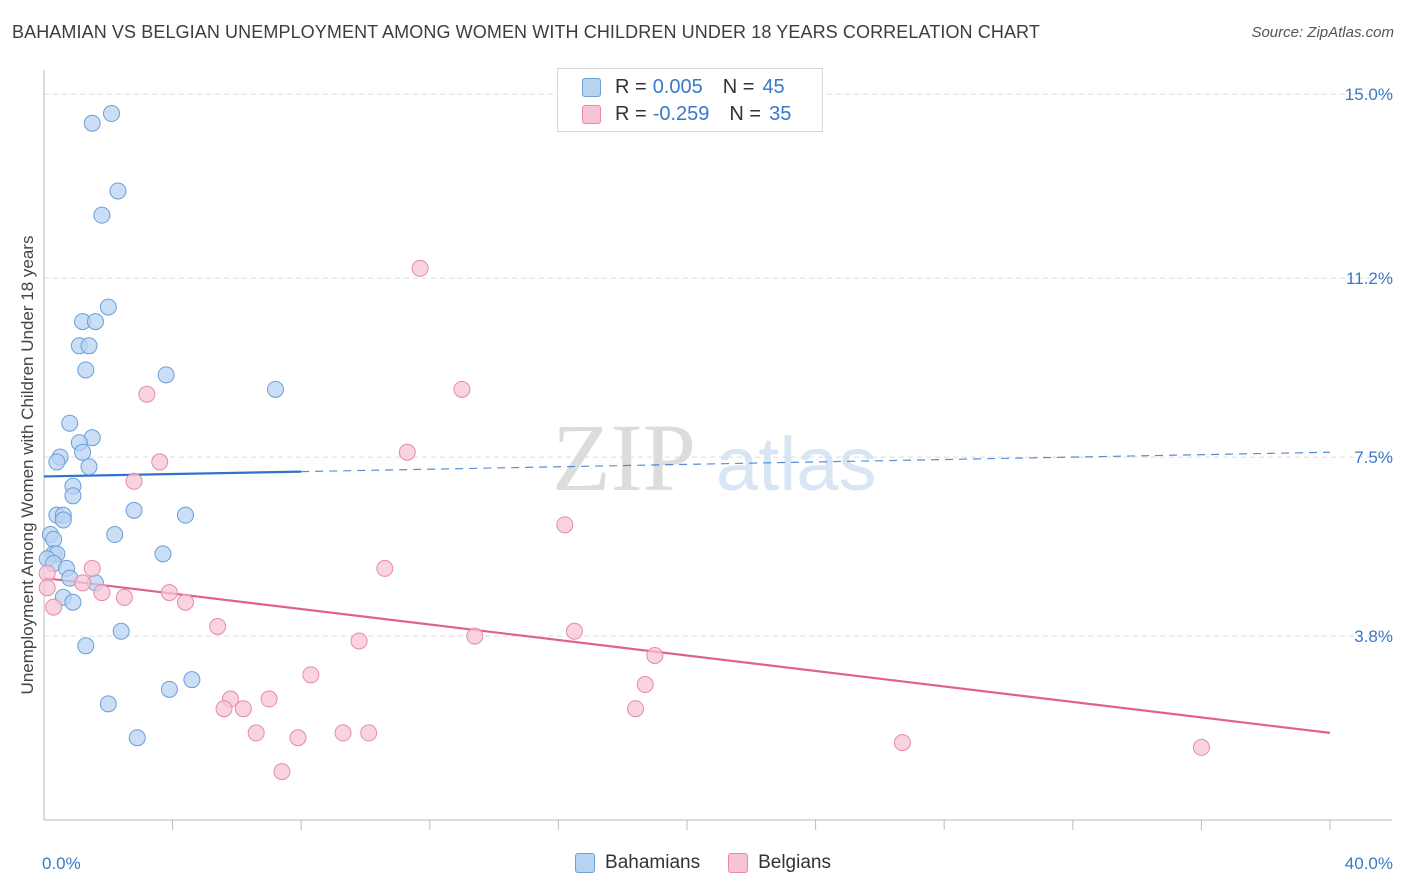 This screenshot has height=892, width=1406. Describe the element at coordinates (690, 100) in the screenshot. I see `correlation-legend: R = 0.005 N = 45 R = -0.259 N = 35` at that location.